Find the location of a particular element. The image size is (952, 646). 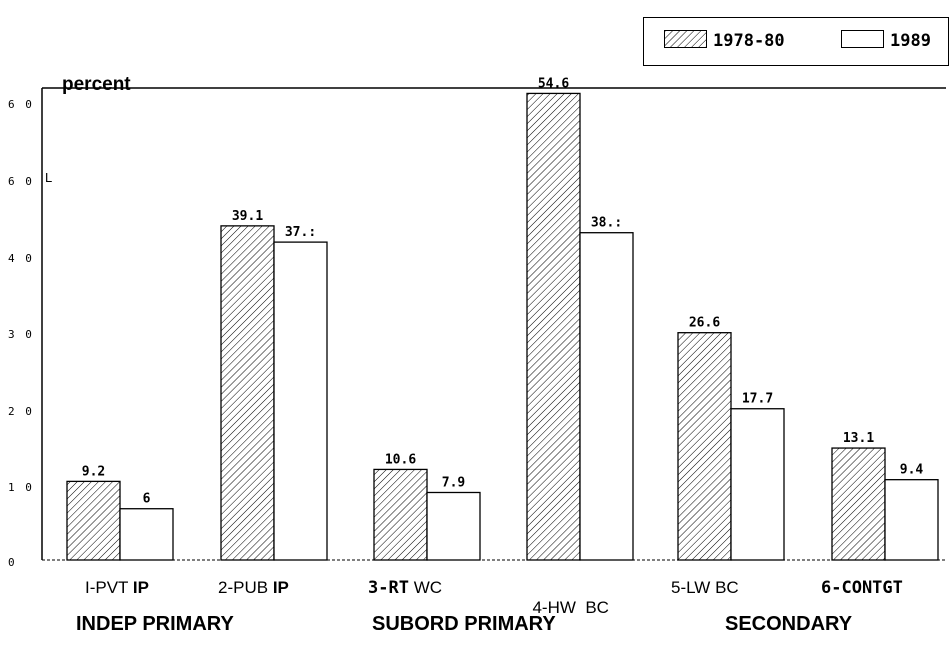

legend: 1978-80 1989 is located at coordinates (796, 41).